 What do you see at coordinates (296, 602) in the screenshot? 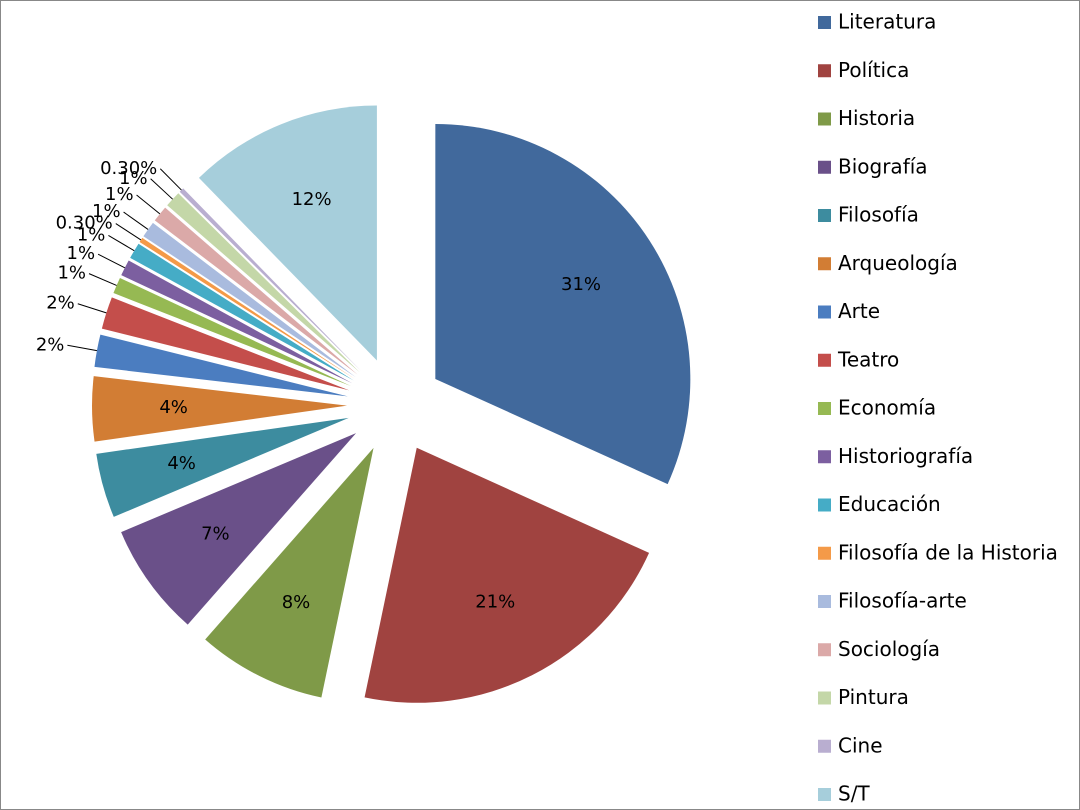
I see `data-label: 8%` at bounding box center [296, 602].